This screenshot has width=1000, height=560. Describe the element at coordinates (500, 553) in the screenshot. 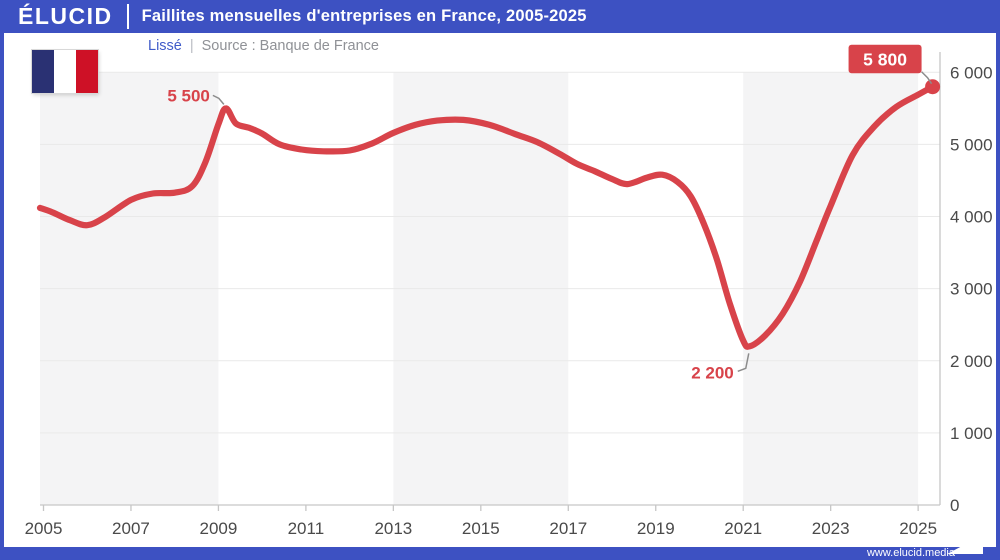

I see `footer-bar: www.elucid.media` at that location.